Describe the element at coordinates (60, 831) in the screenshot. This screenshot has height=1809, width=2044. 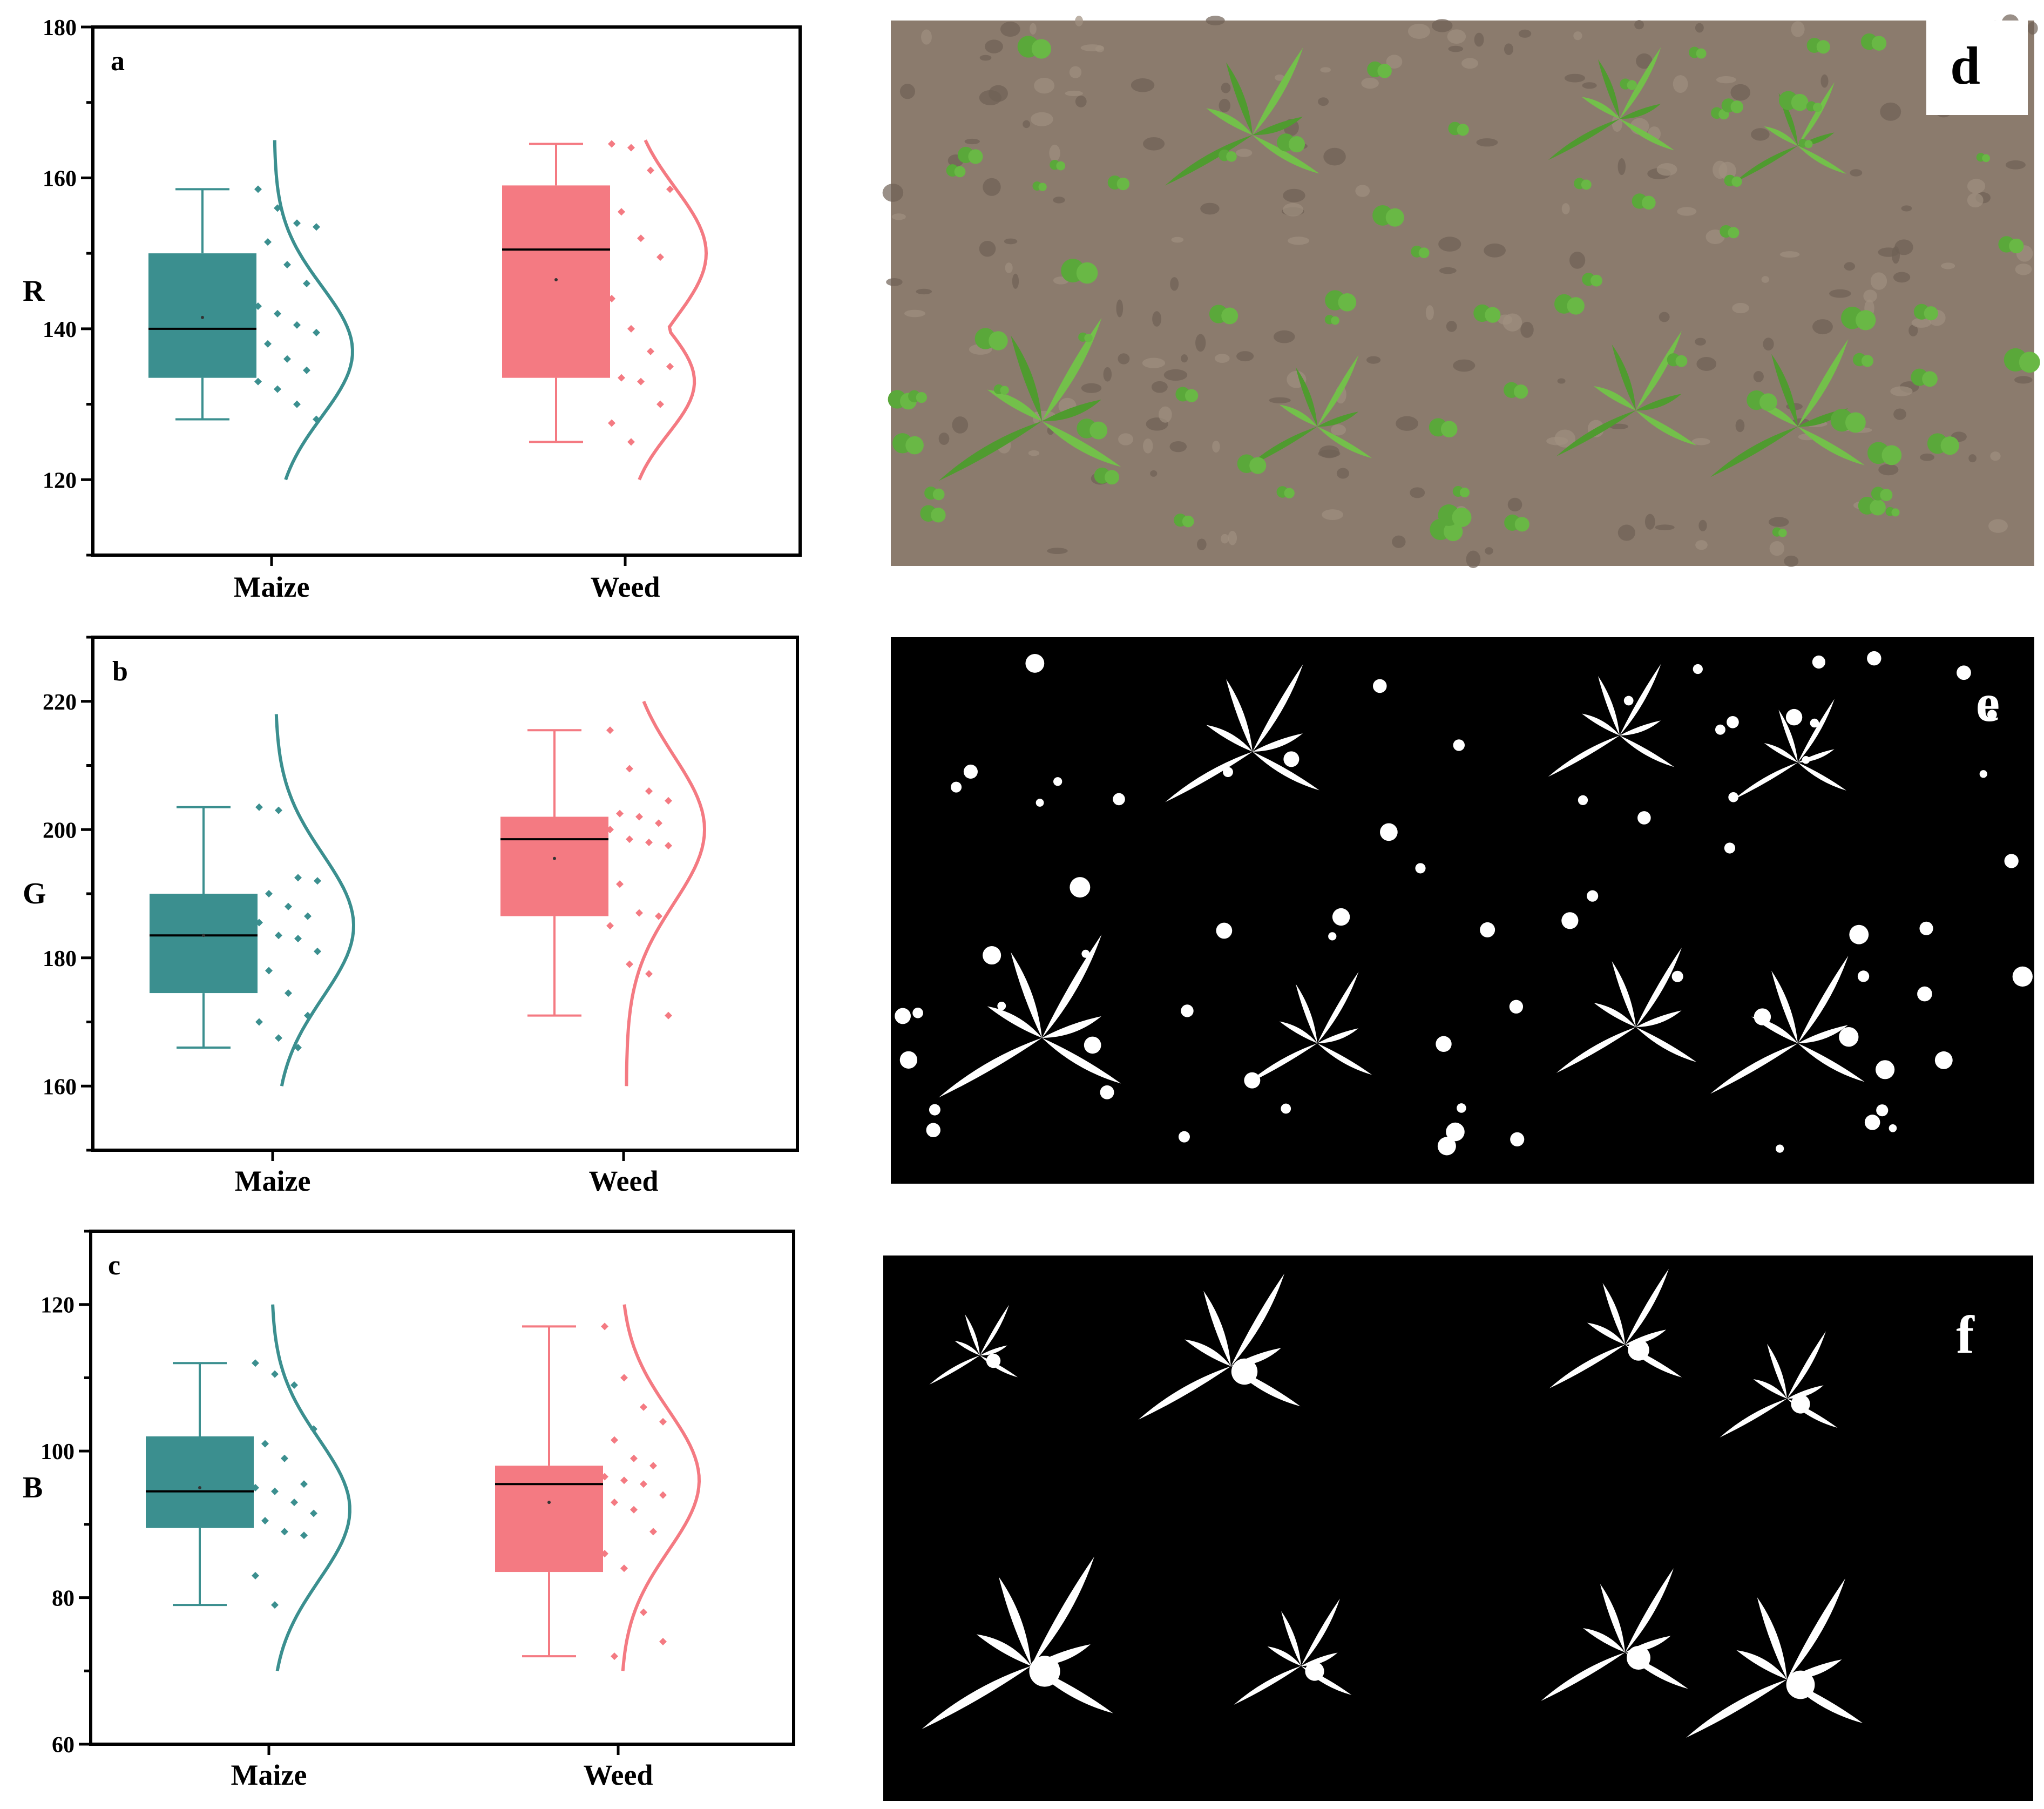
I see `y-tick-label: 200` at that location.